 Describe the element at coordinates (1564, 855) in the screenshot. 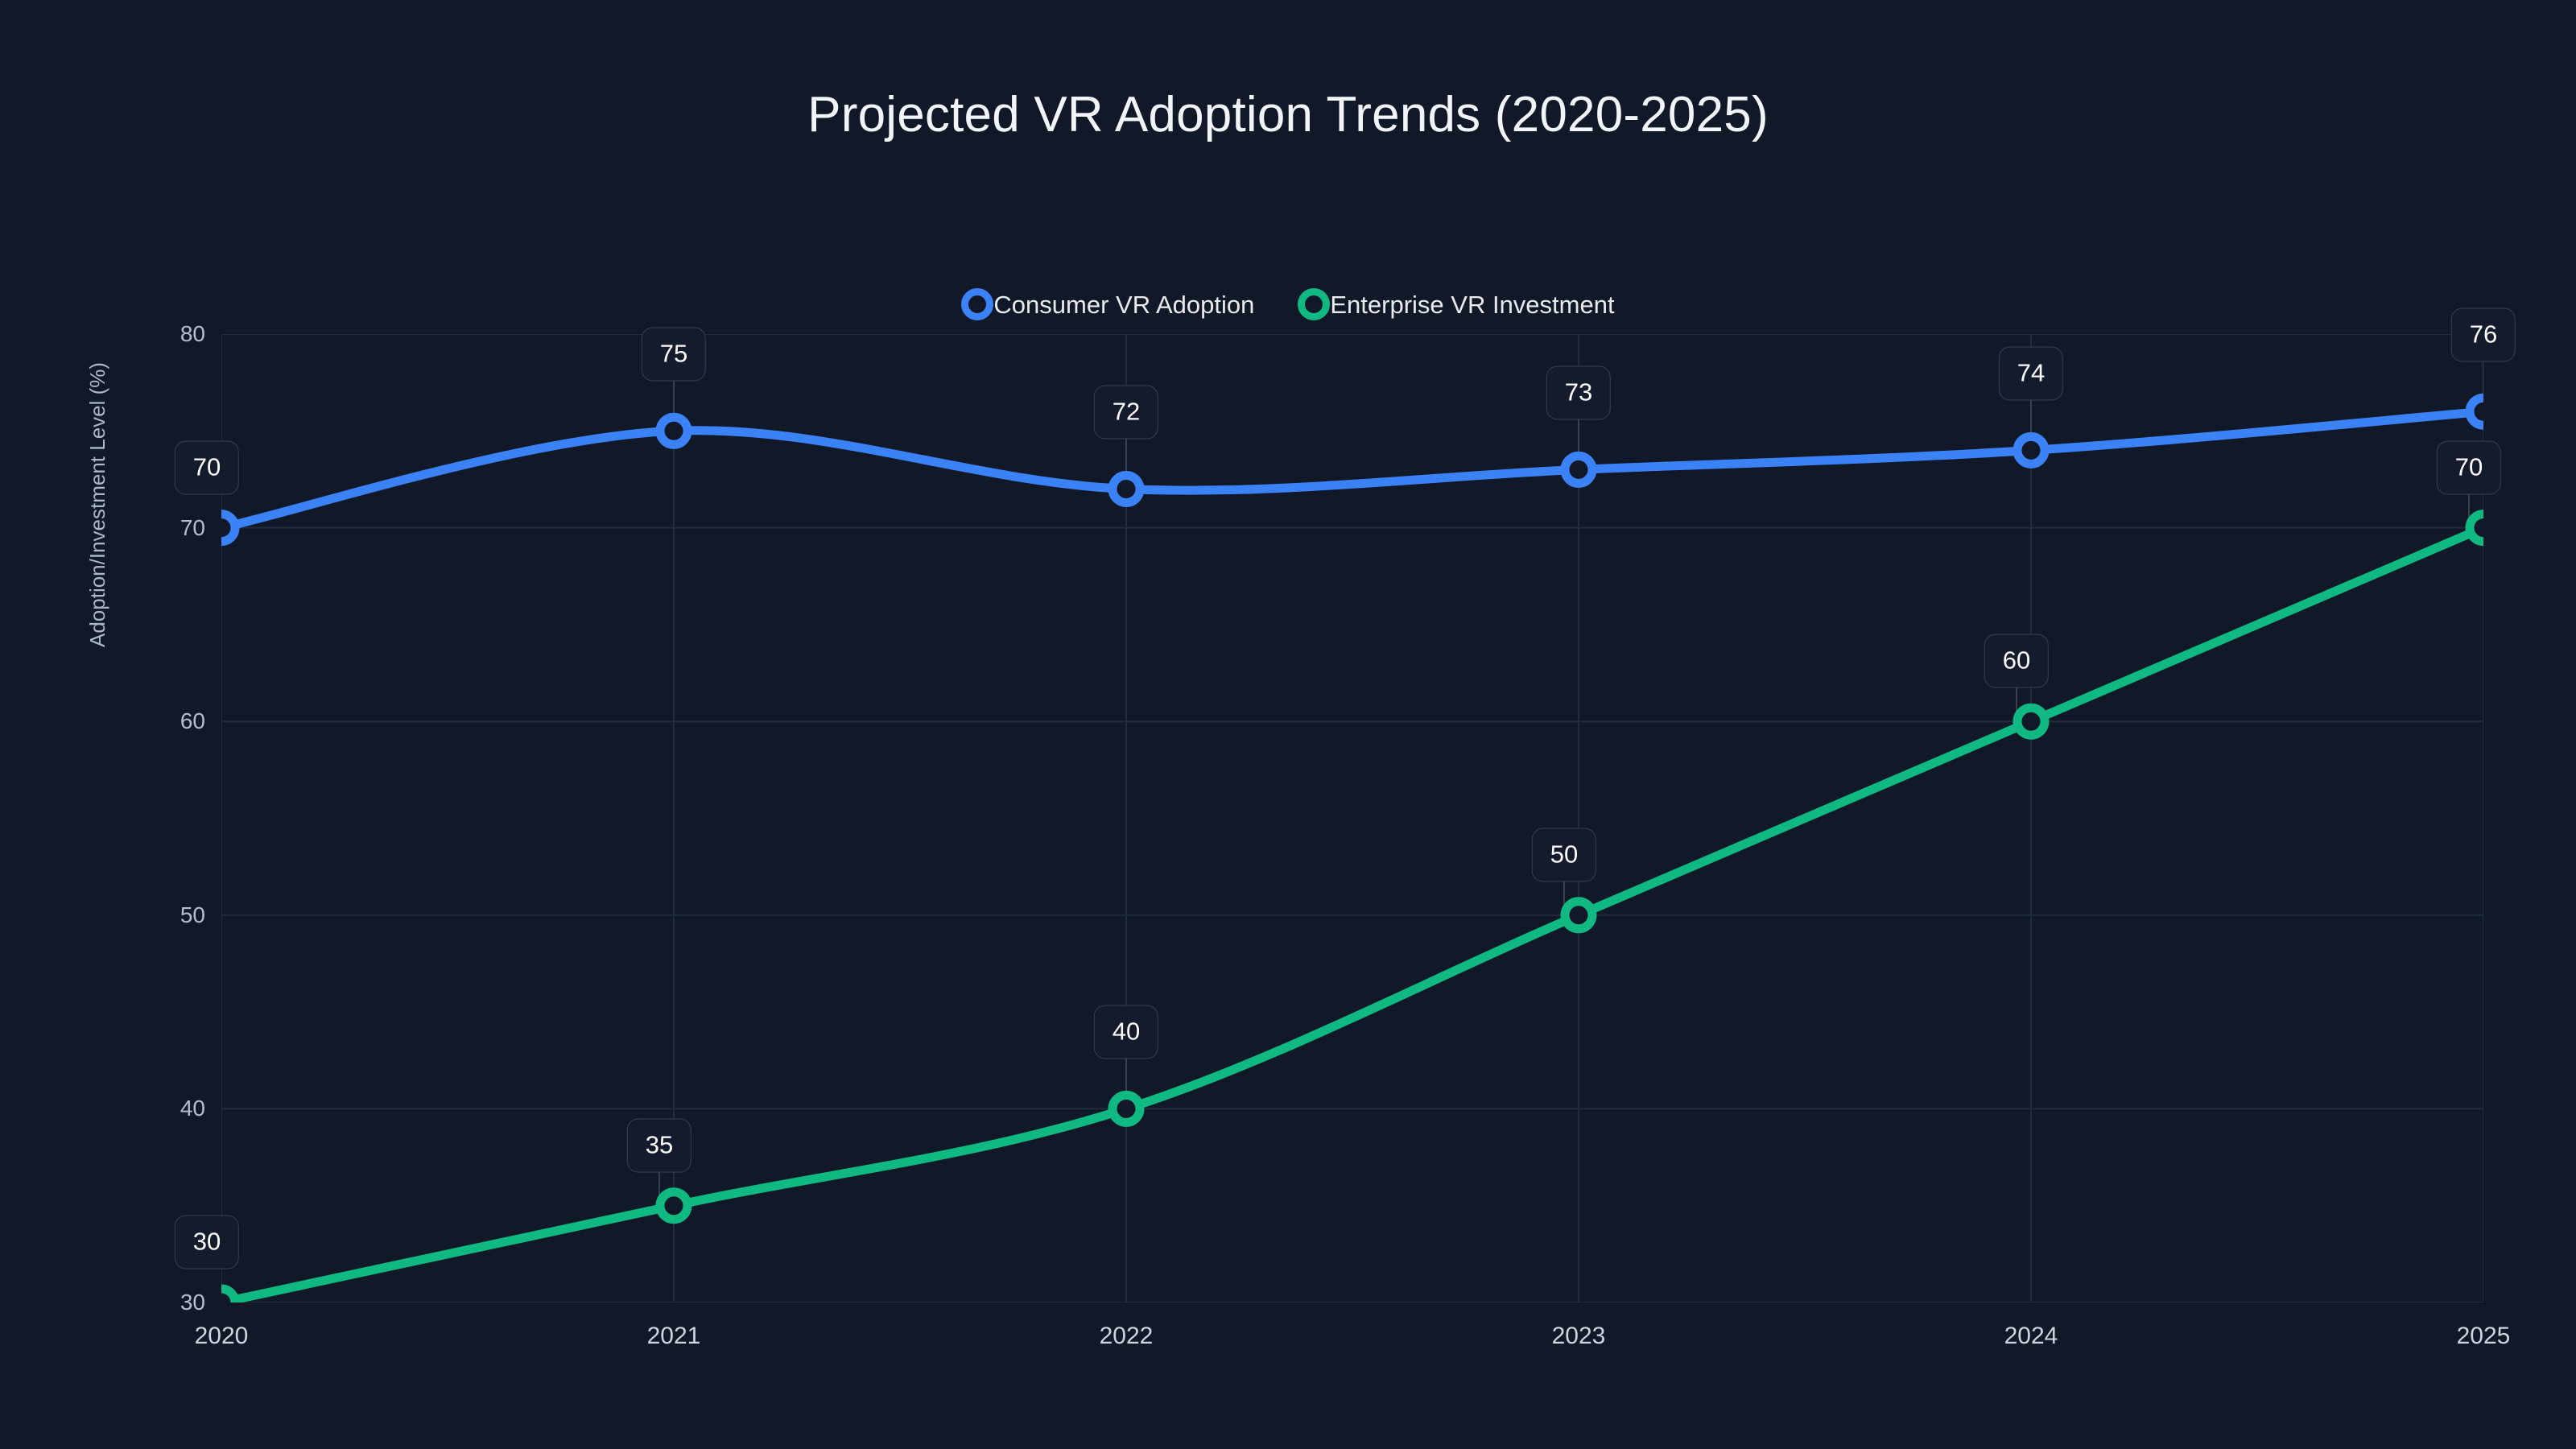

I see `data-point-label: 50` at that location.